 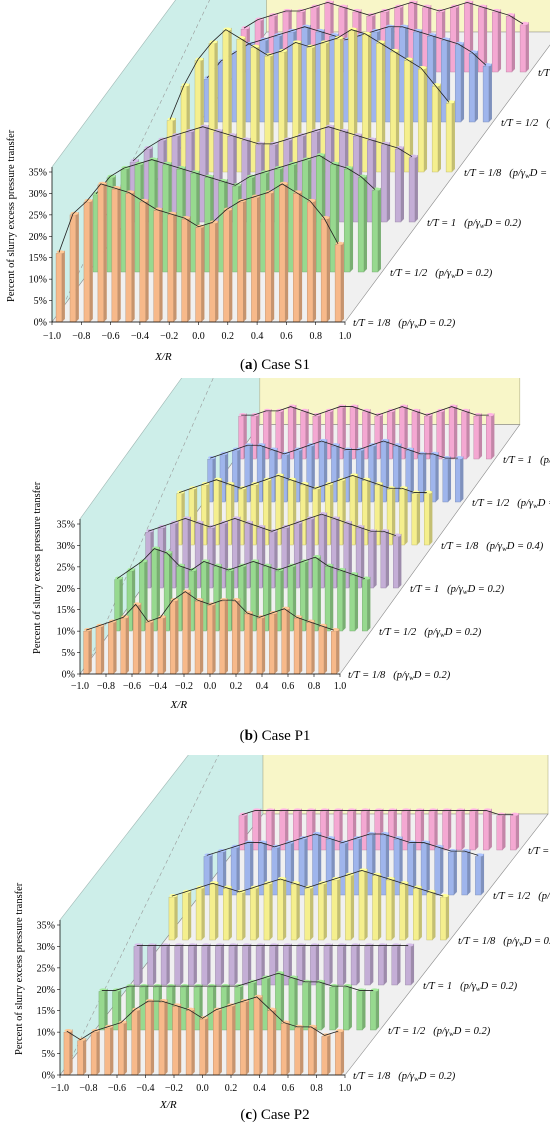 I want to click on series-label-time: t/T = 1/2, so click(x=407, y=1031).